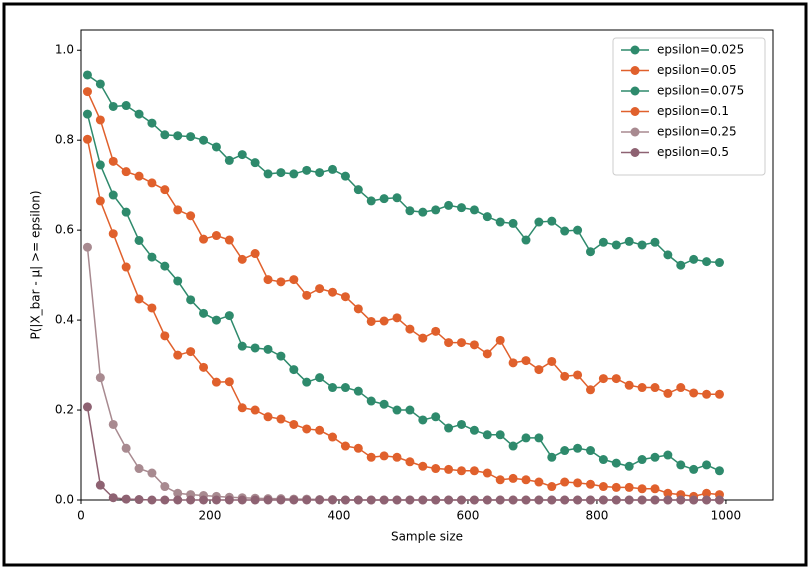  What do you see at coordinates (700, 50) in the screenshot?
I see `legend-label: epsilon=0.025` at bounding box center [700, 50].